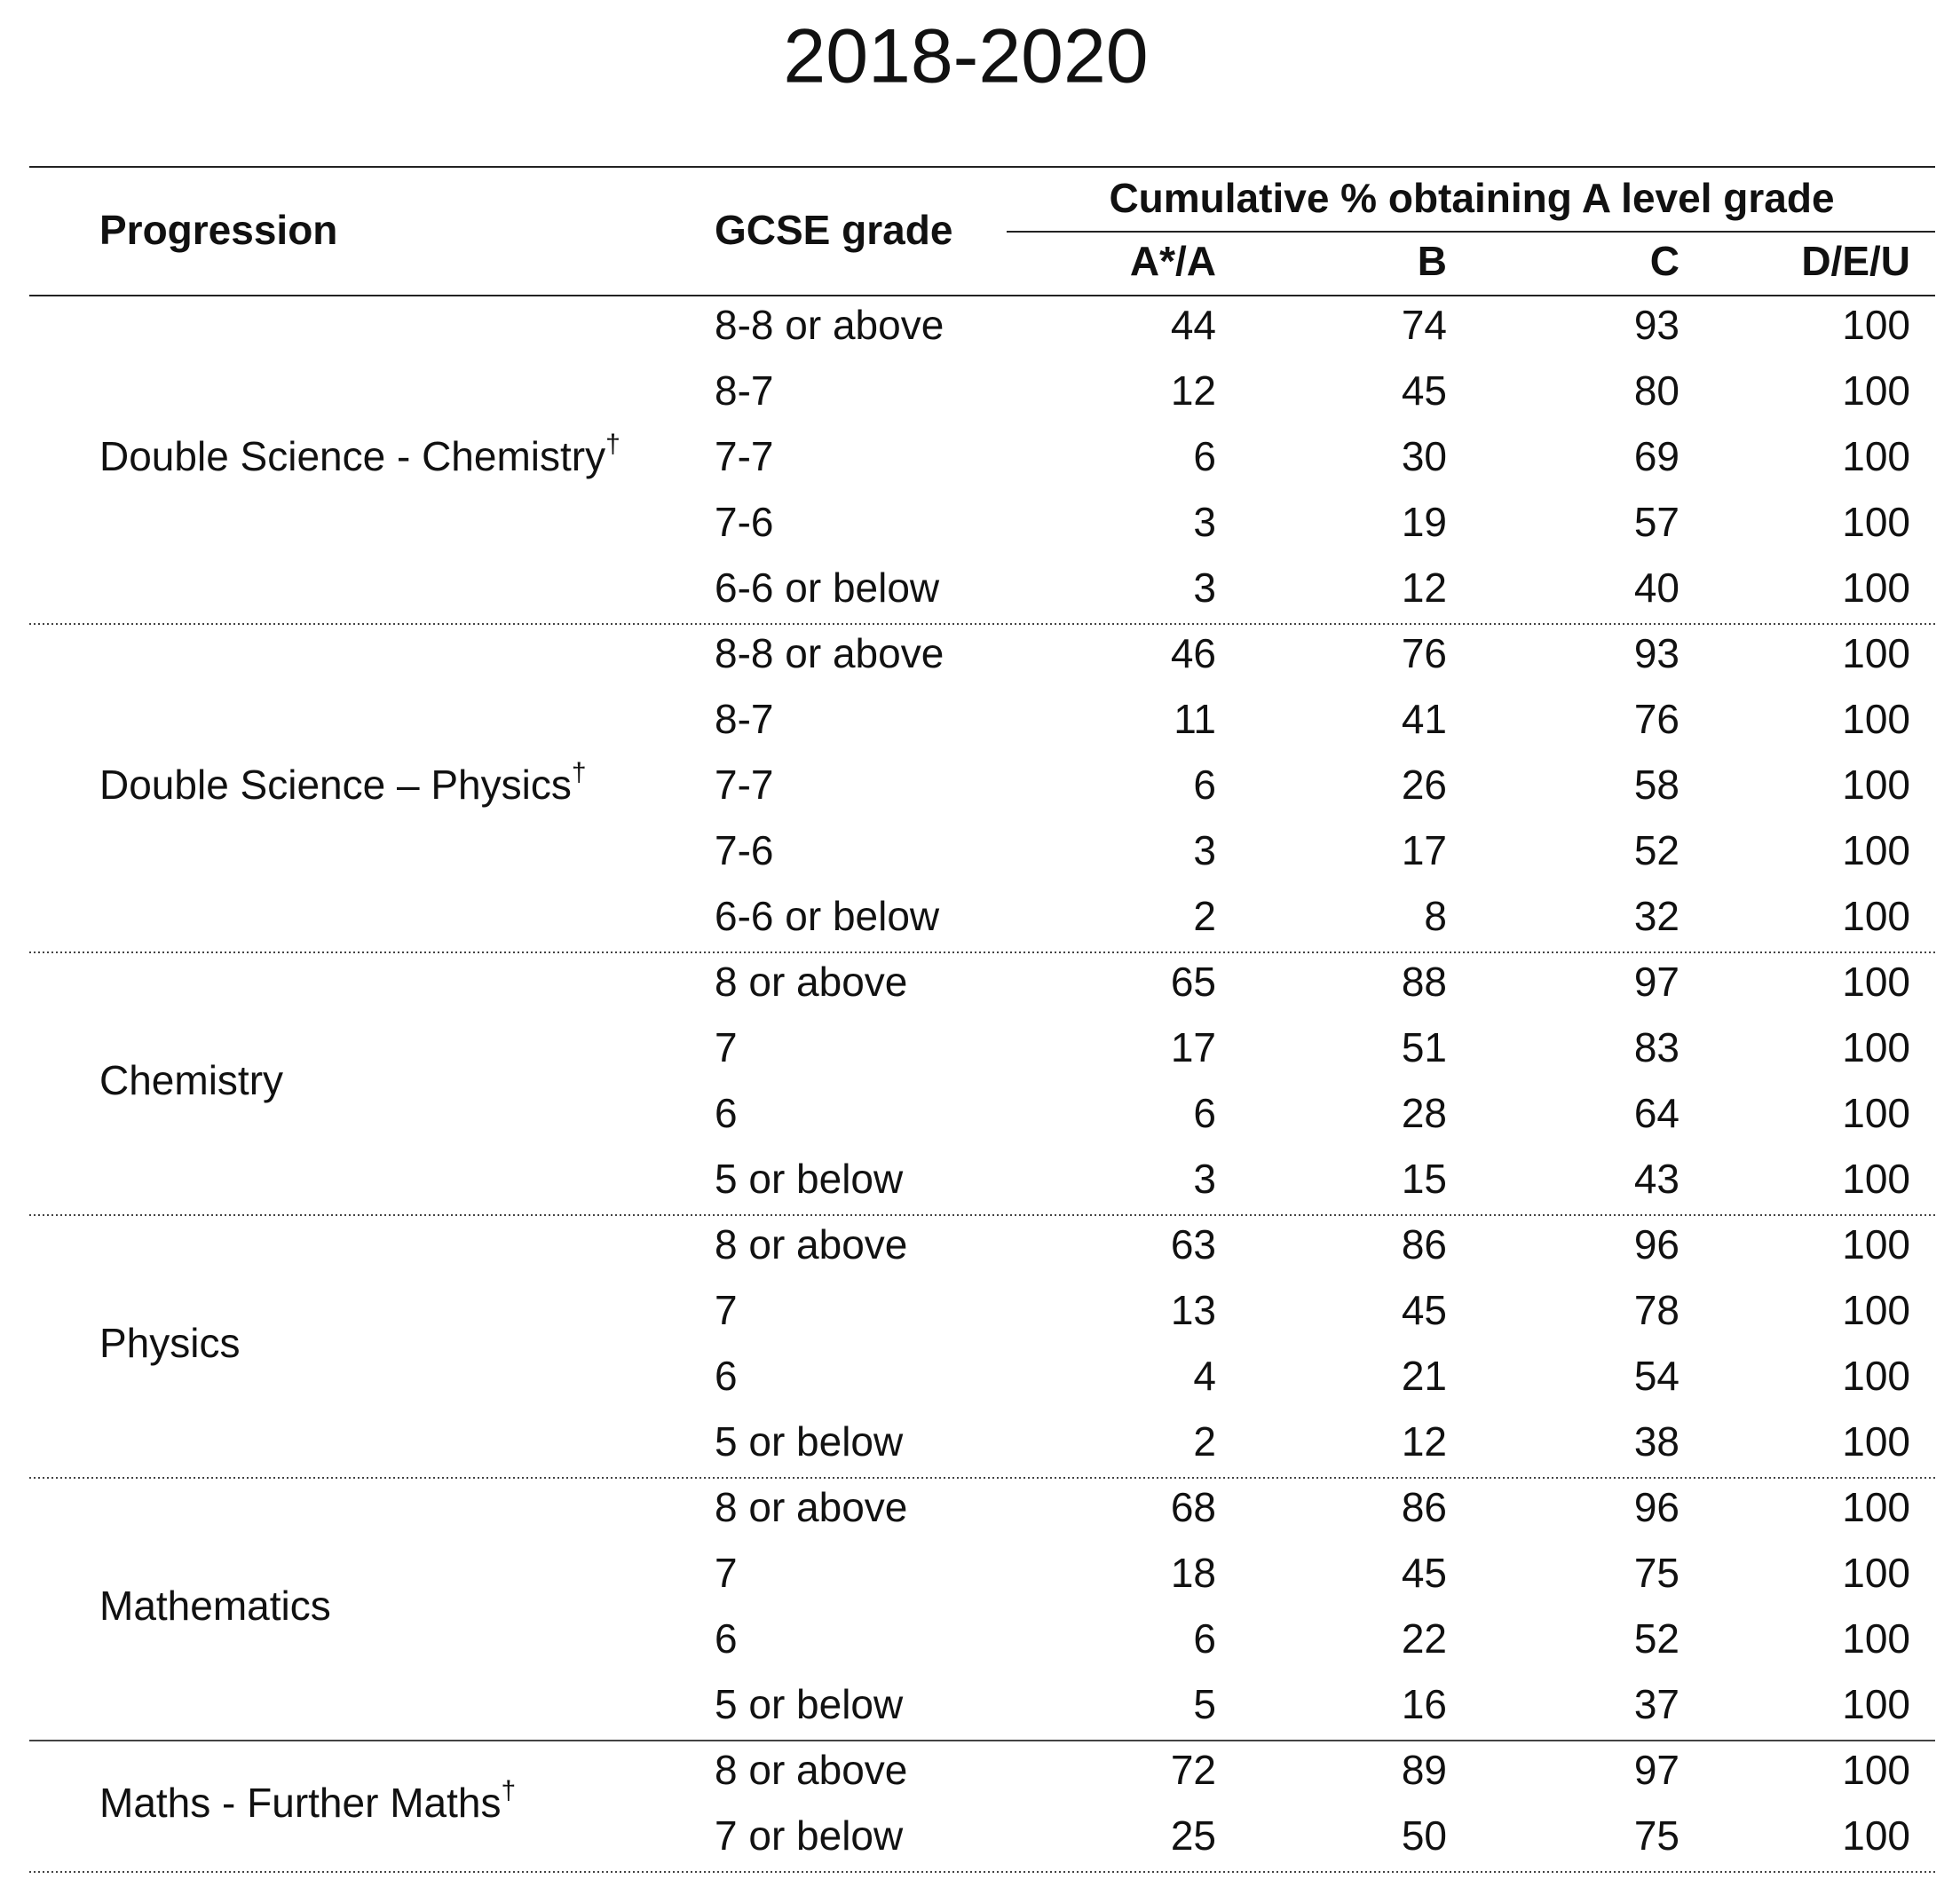 The height and width of the screenshot is (1895, 1960). What do you see at coordinates (1435, 916) in the screenshot?
I see `value-cell: 8` at bounding box center [1435, 916].